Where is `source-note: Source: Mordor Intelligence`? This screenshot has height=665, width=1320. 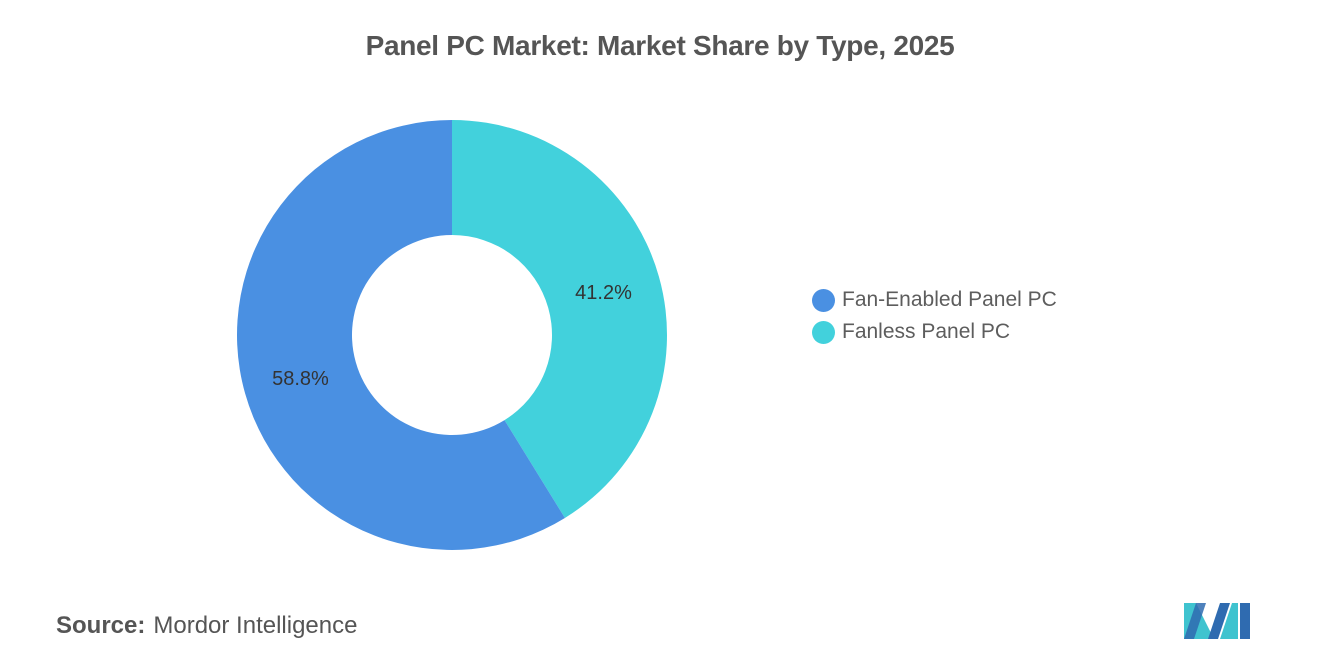
source-note: Source: Mordor Intelligence is located at coordinates (206, 626).